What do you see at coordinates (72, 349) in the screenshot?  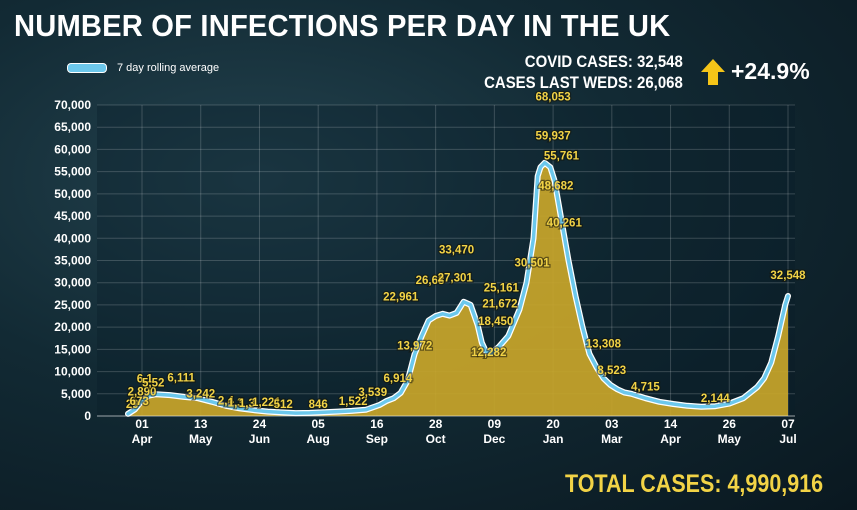 I see `y-tick-label: 15,000` at bounding box center [72, 349].